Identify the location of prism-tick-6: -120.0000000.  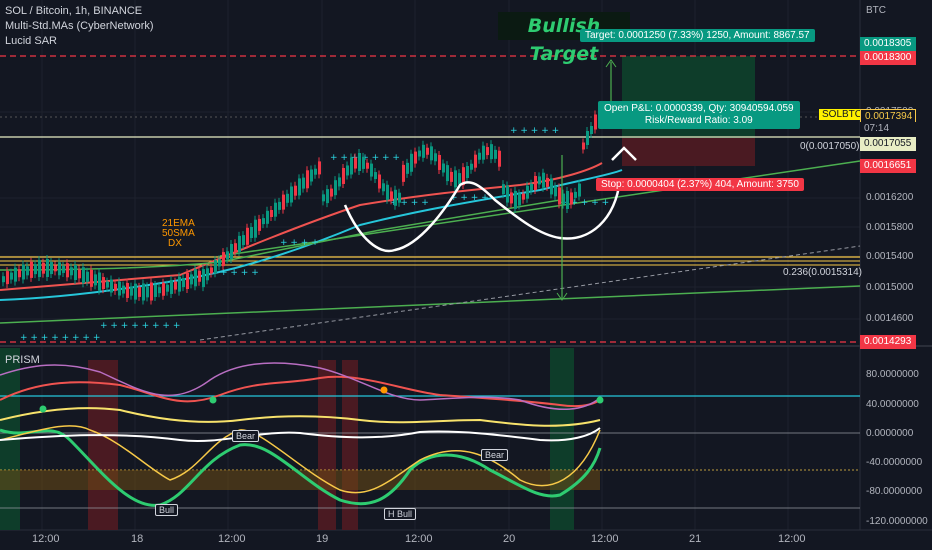
(897, 521).